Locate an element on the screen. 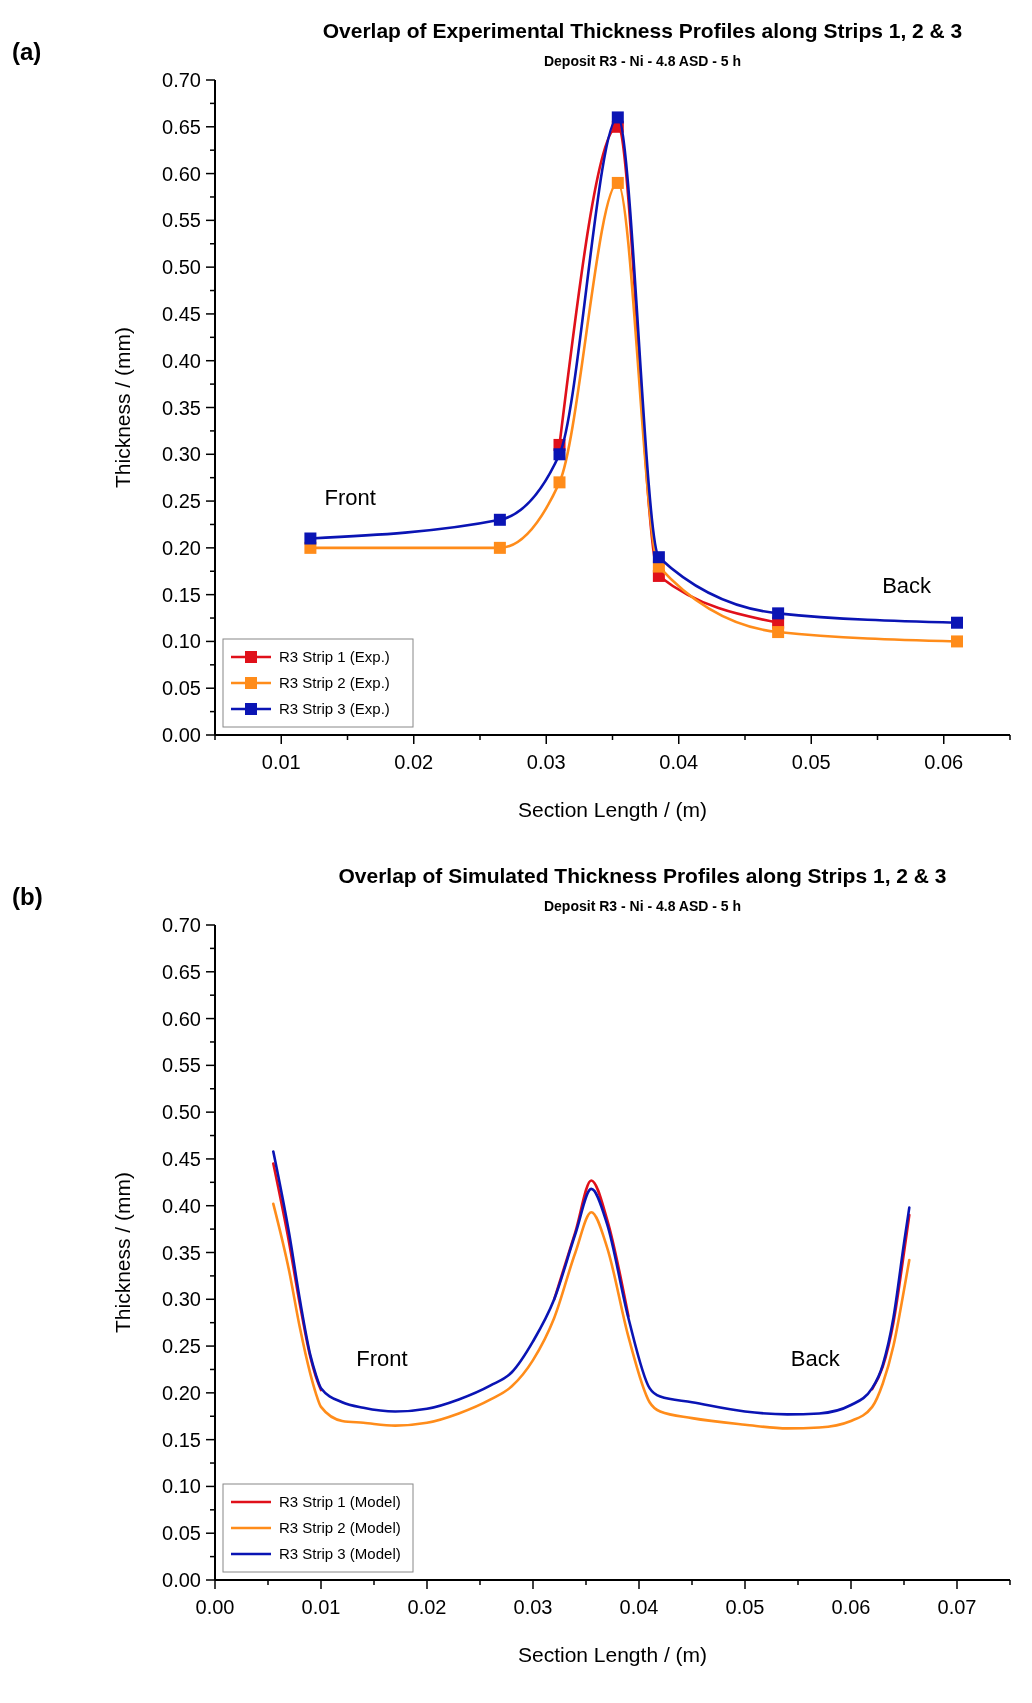 This screenshot has height=1703, width=1032. x-tick-label: 0.07 is located at coordinates (957, 1607).